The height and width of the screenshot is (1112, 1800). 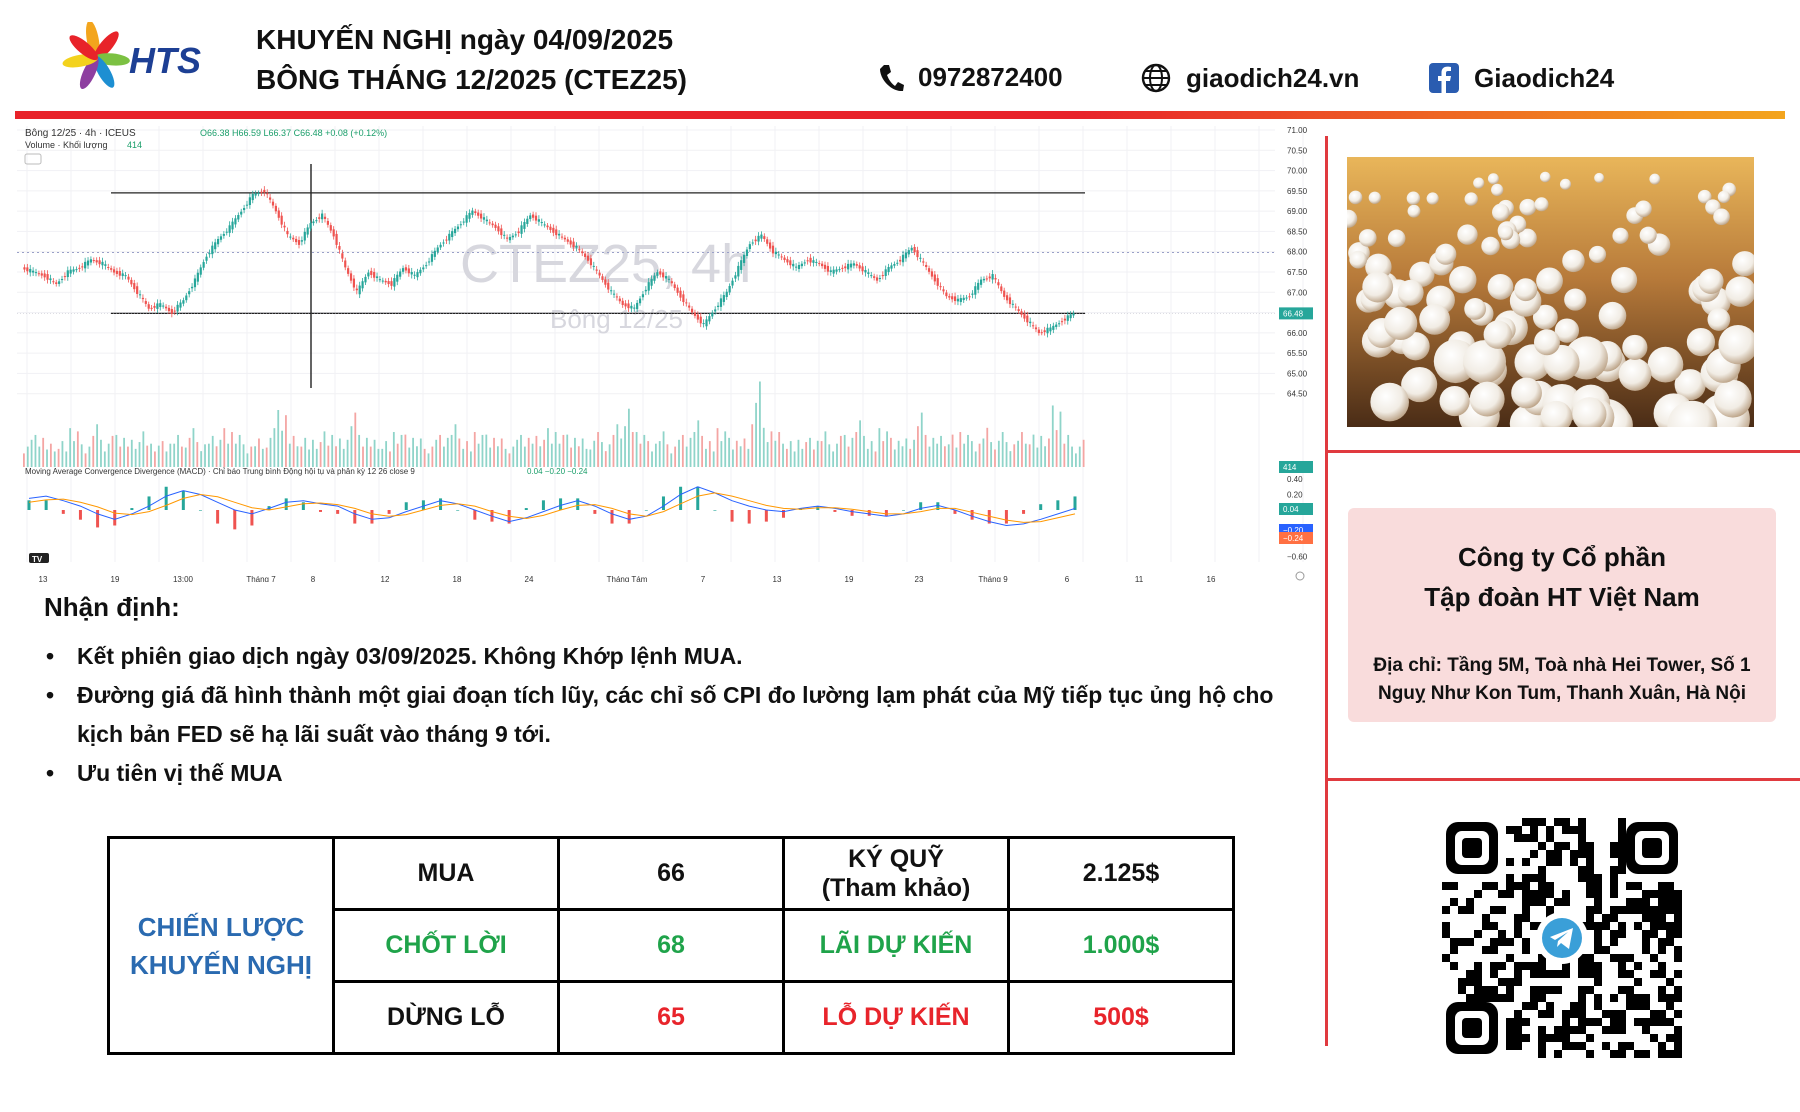 What do you see at coordinates (1300, 576) in the screenshot?
I see `chart-settings-icon` at bounding box center [1300, 576].